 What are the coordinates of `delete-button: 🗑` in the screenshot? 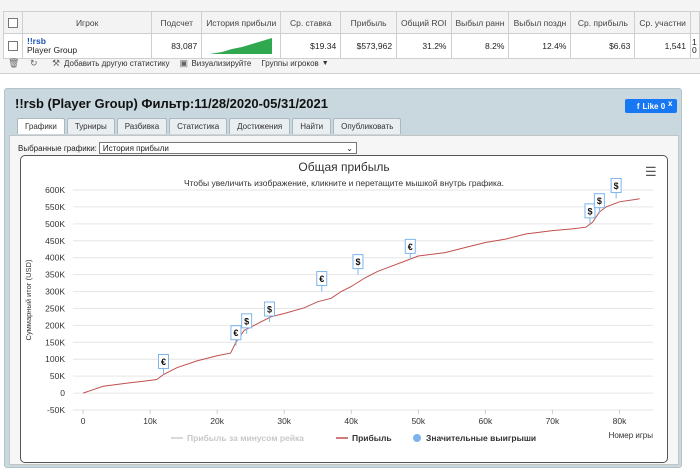 It's located at (14, 62).